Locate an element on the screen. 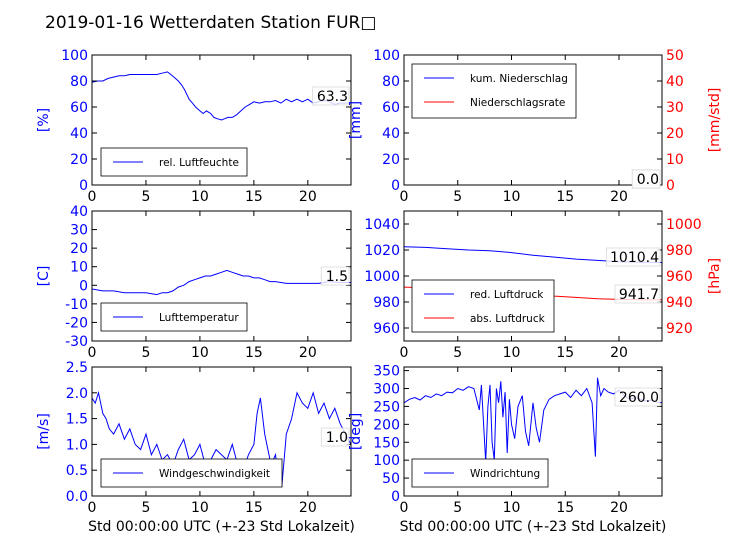 The image size is (736, 556). y-right-tick-label: 920 is located at coordinates (679, 329).